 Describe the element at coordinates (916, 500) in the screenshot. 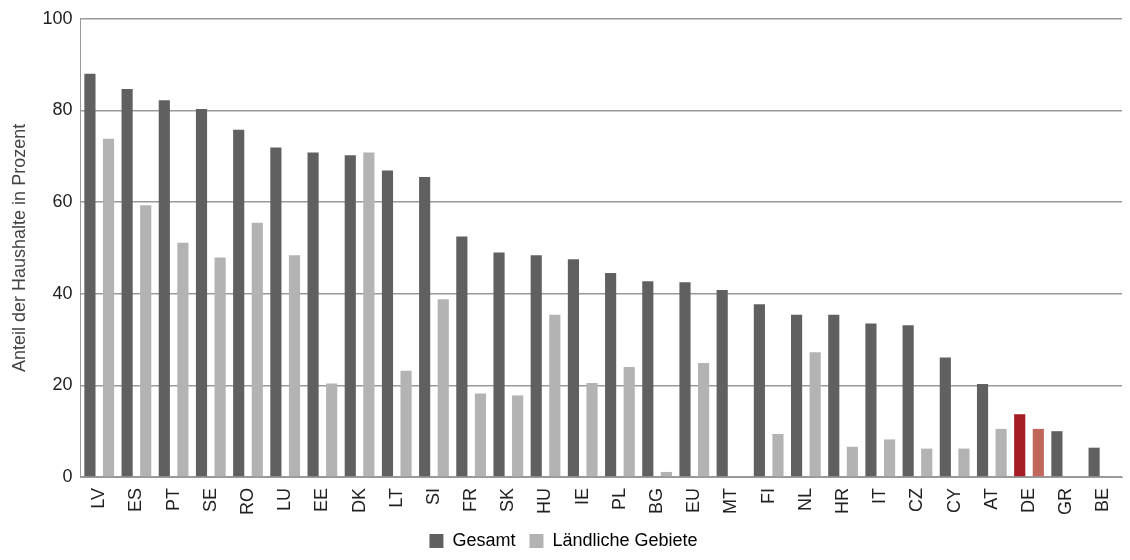

I see `x-tick-label: CZ` at that location.